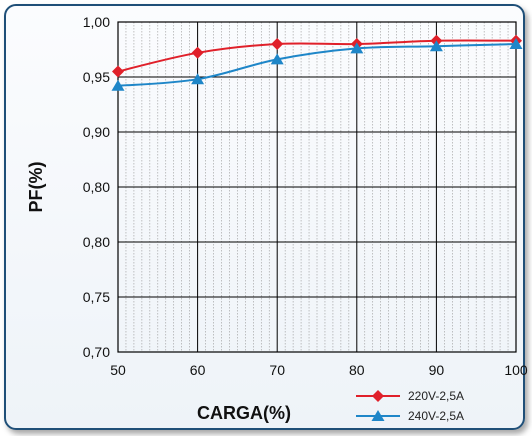 This screenshot has height=436, width=532. Describe the element at coordinates (436, 396) in the screenshot. I see `legend-label: 220V-2,5A` at that location.